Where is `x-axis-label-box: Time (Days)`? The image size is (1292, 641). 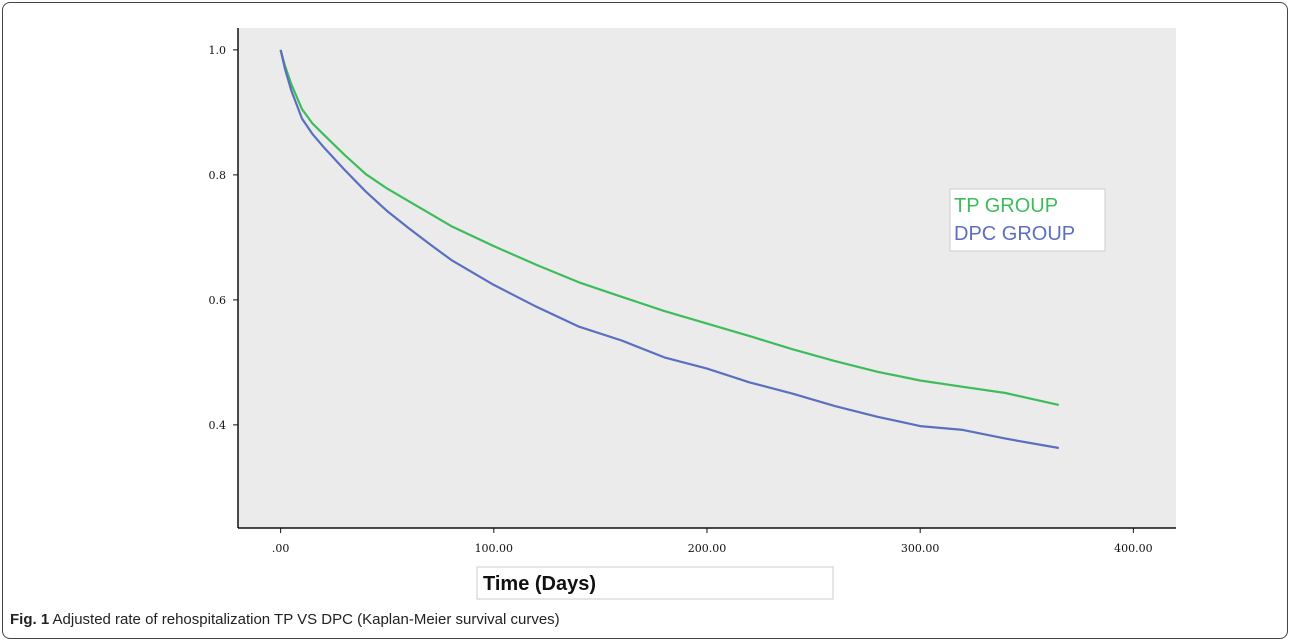 x-axis-label-box: Time (Days) is located at coordinates (655, 583).